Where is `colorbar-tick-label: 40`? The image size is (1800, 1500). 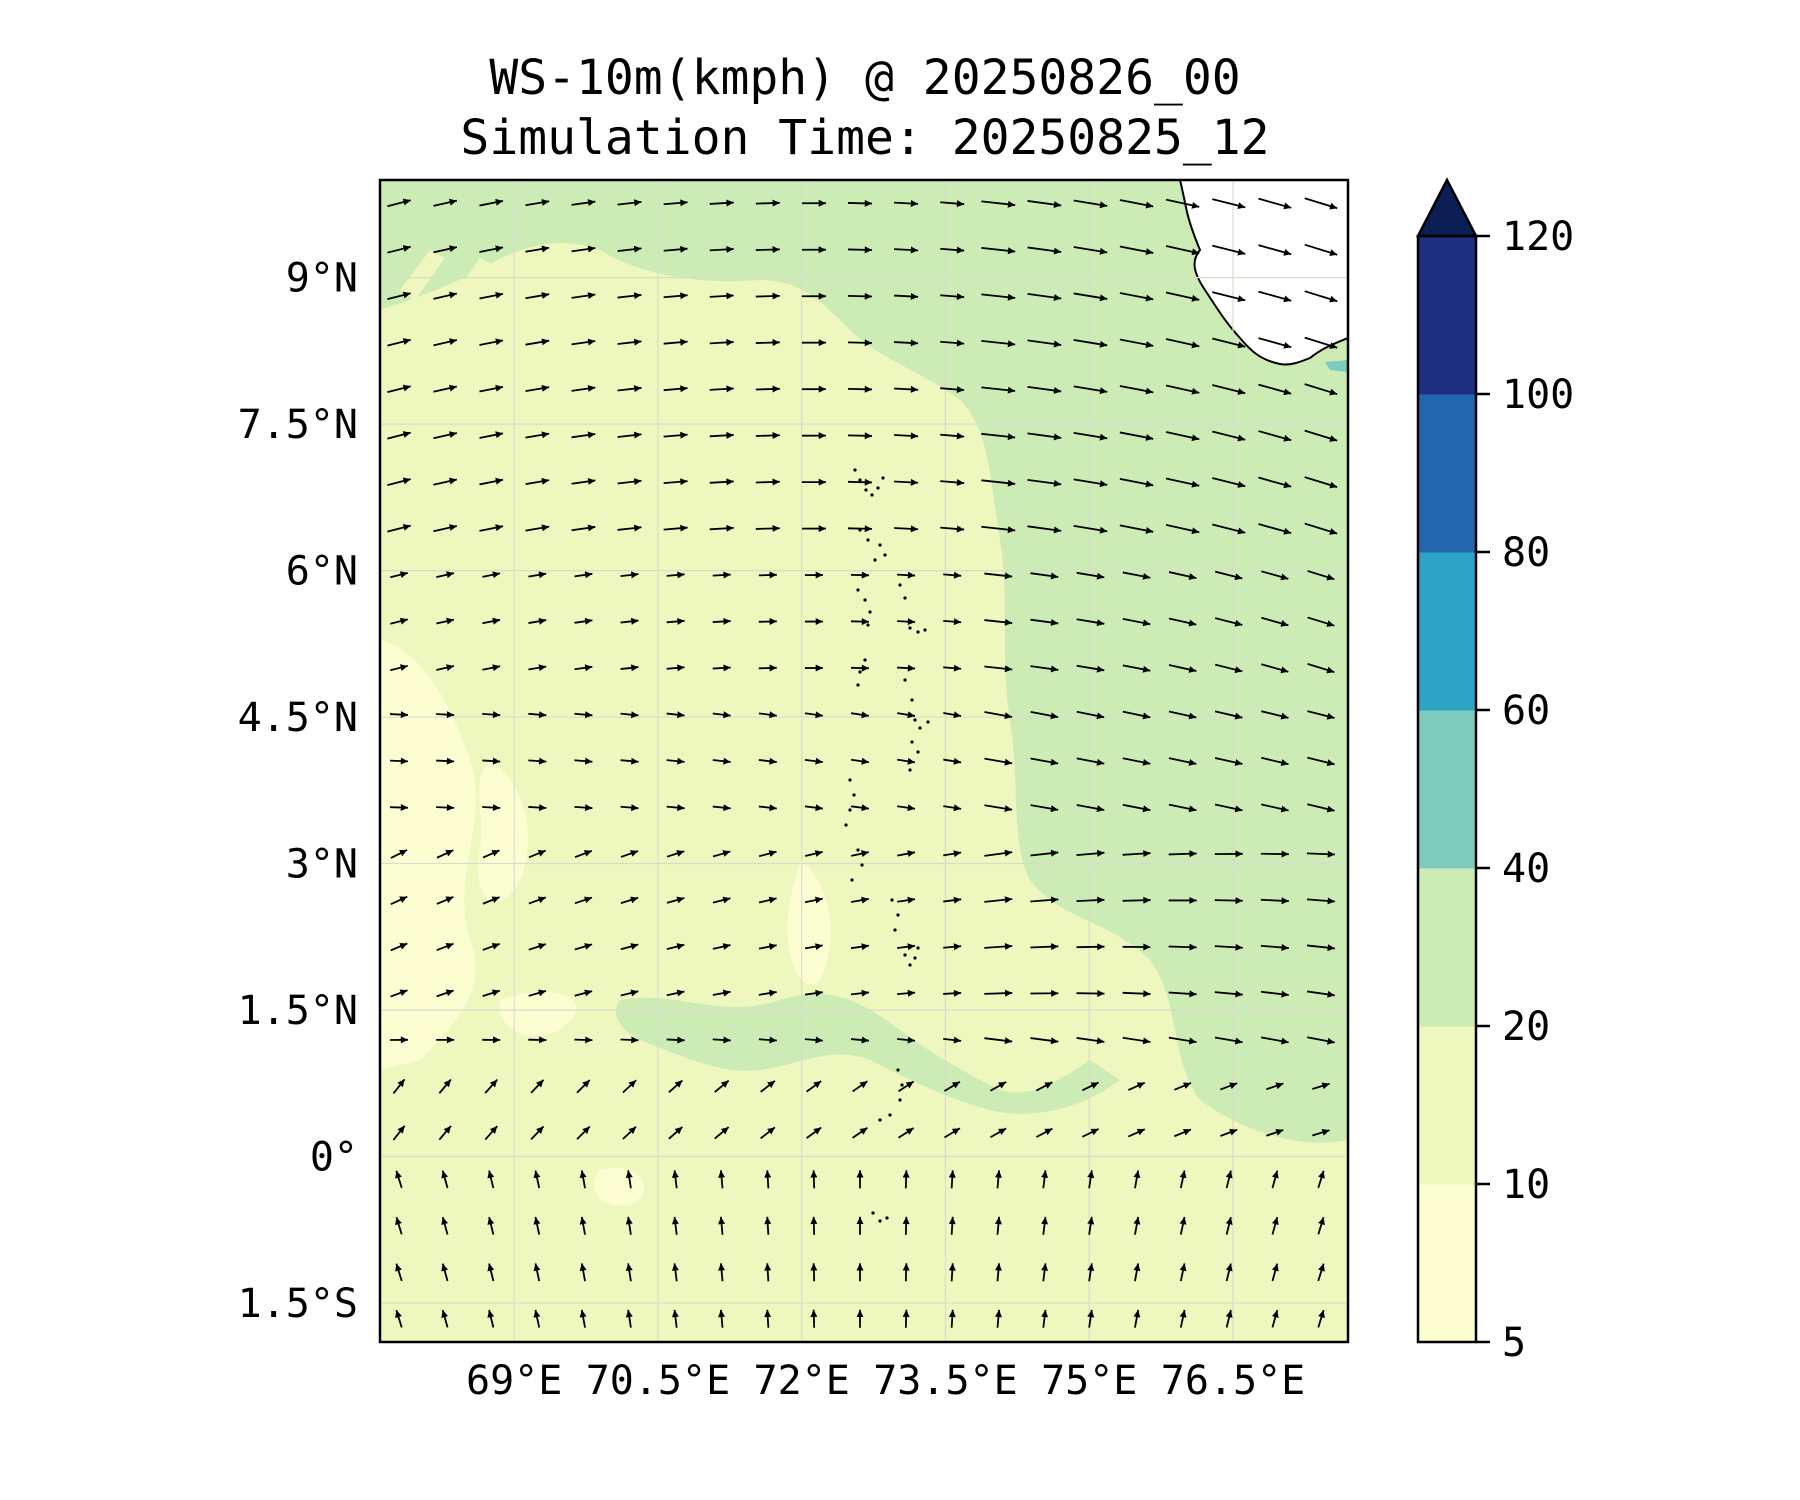 colorbar-tick-label: 40 is located at coordinates (1526, 869).